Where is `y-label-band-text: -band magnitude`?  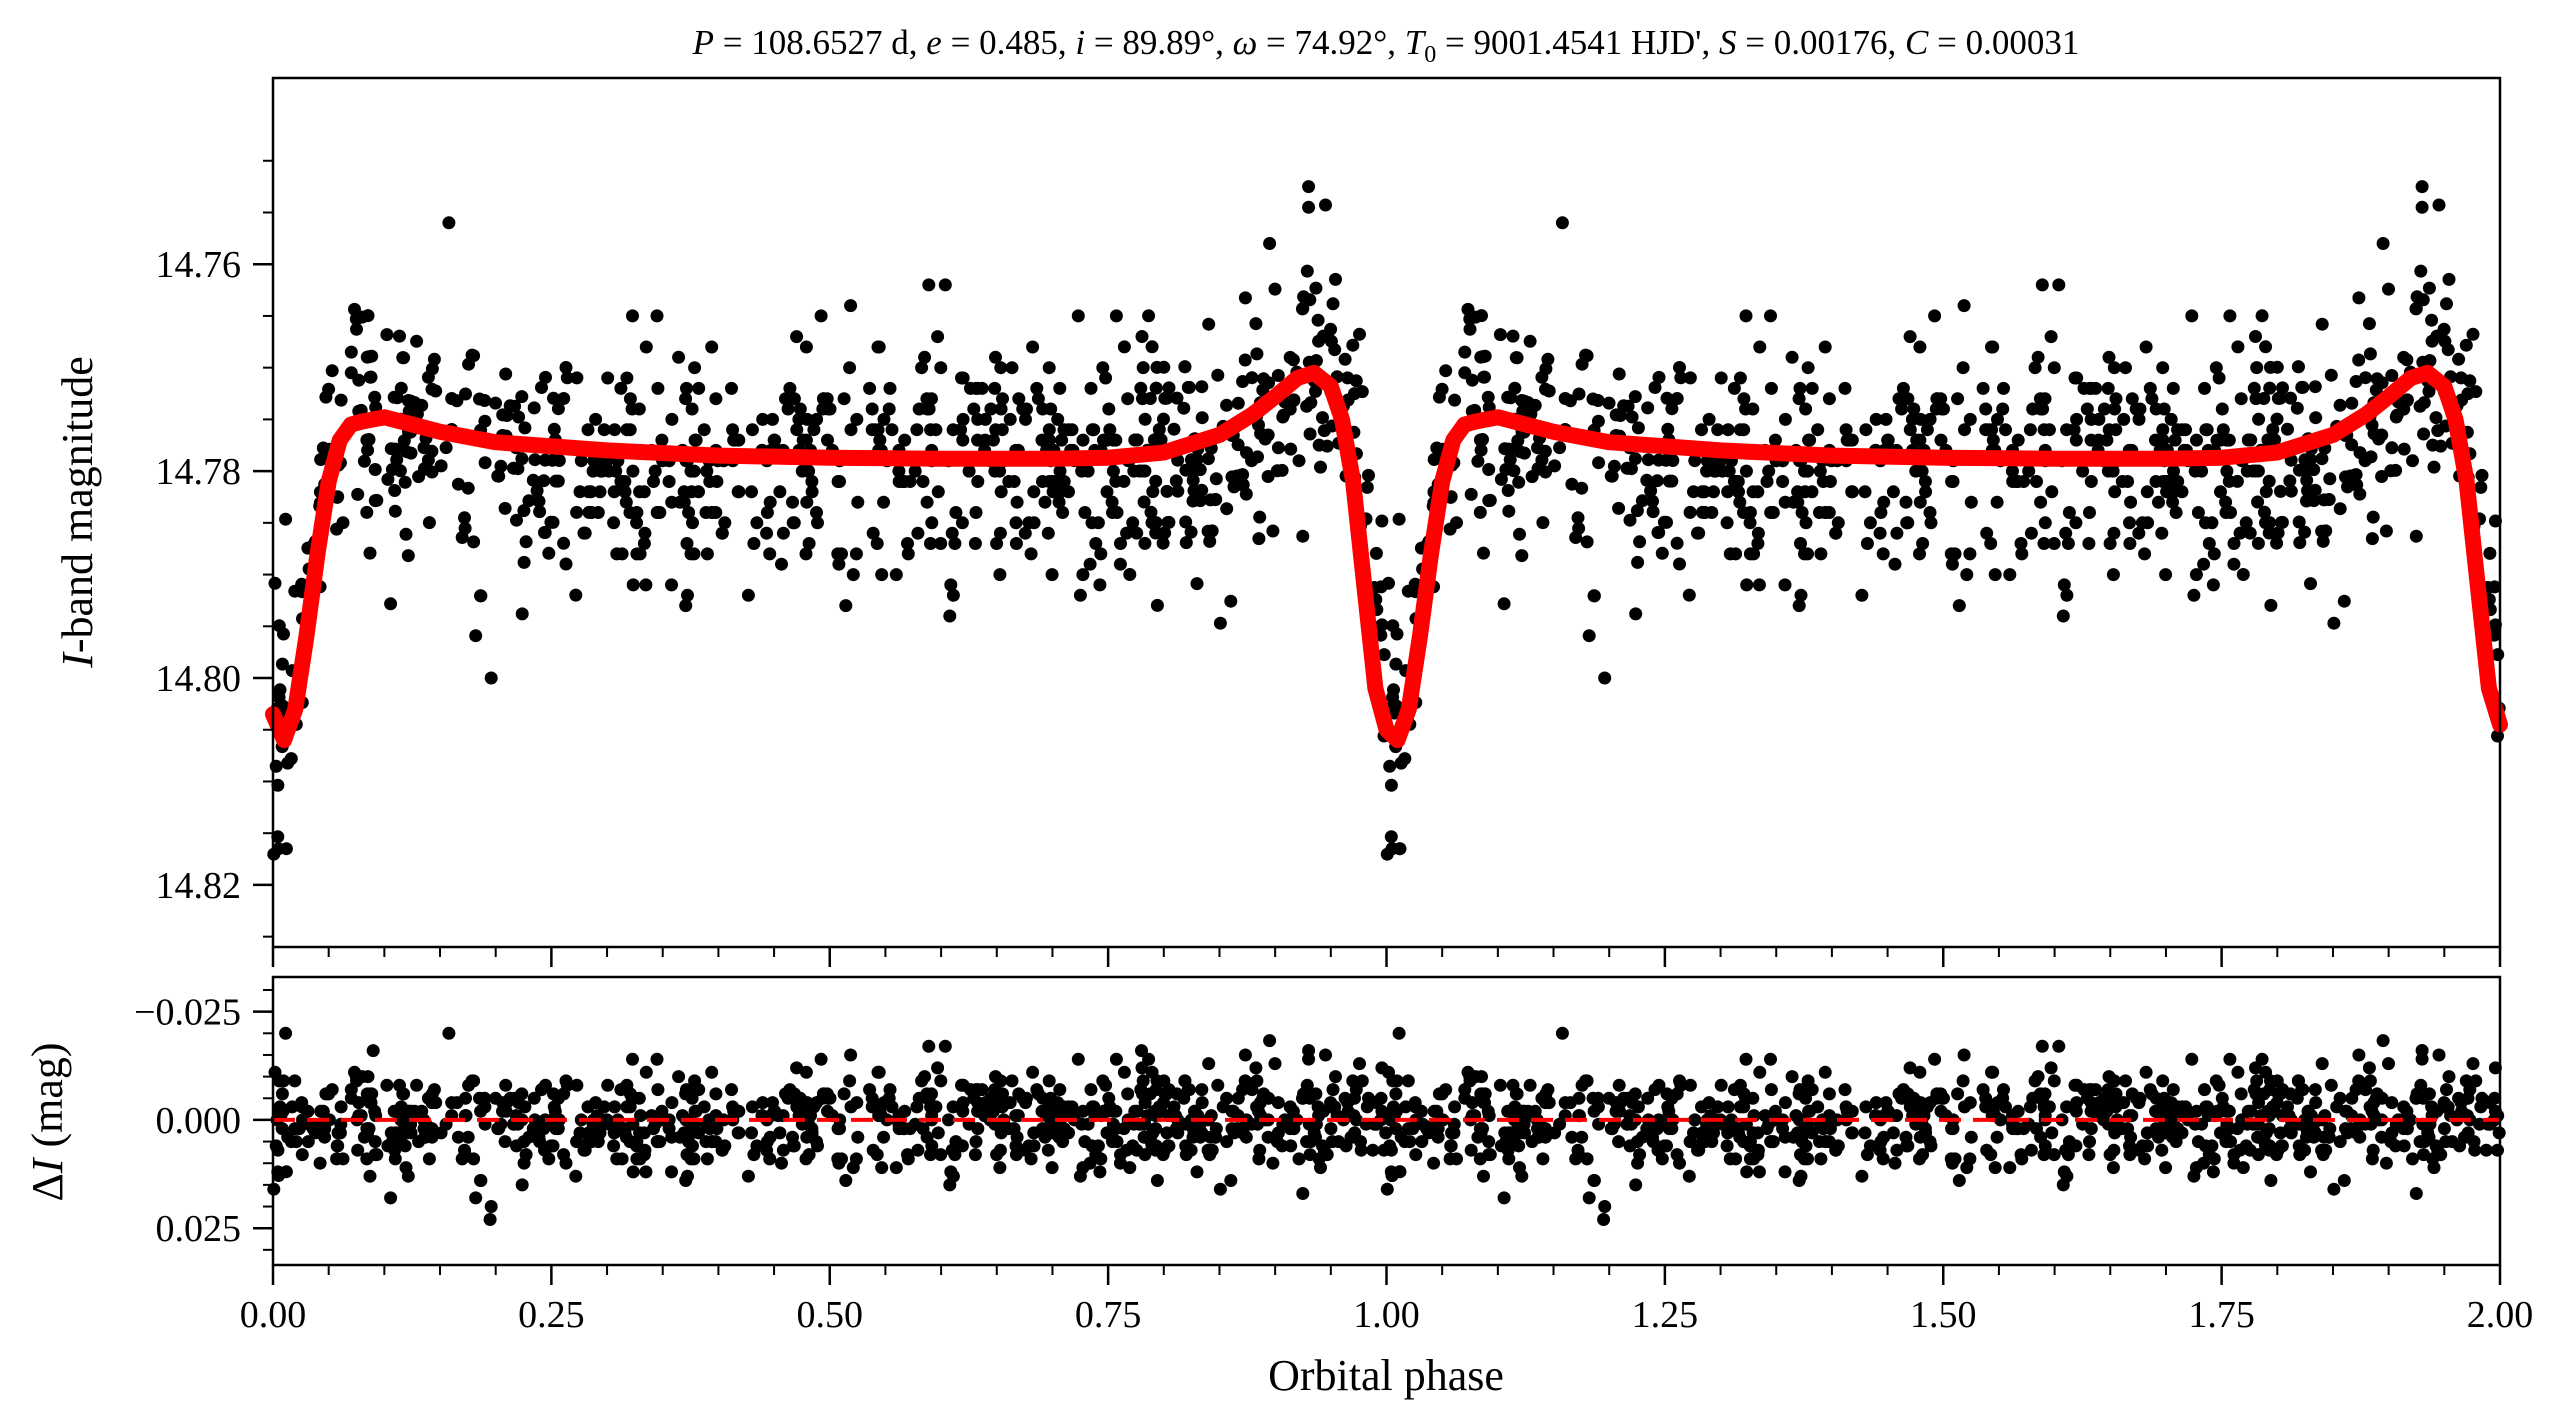
y-label-band-text: -band magnitude is located at coordinates (77, 504).